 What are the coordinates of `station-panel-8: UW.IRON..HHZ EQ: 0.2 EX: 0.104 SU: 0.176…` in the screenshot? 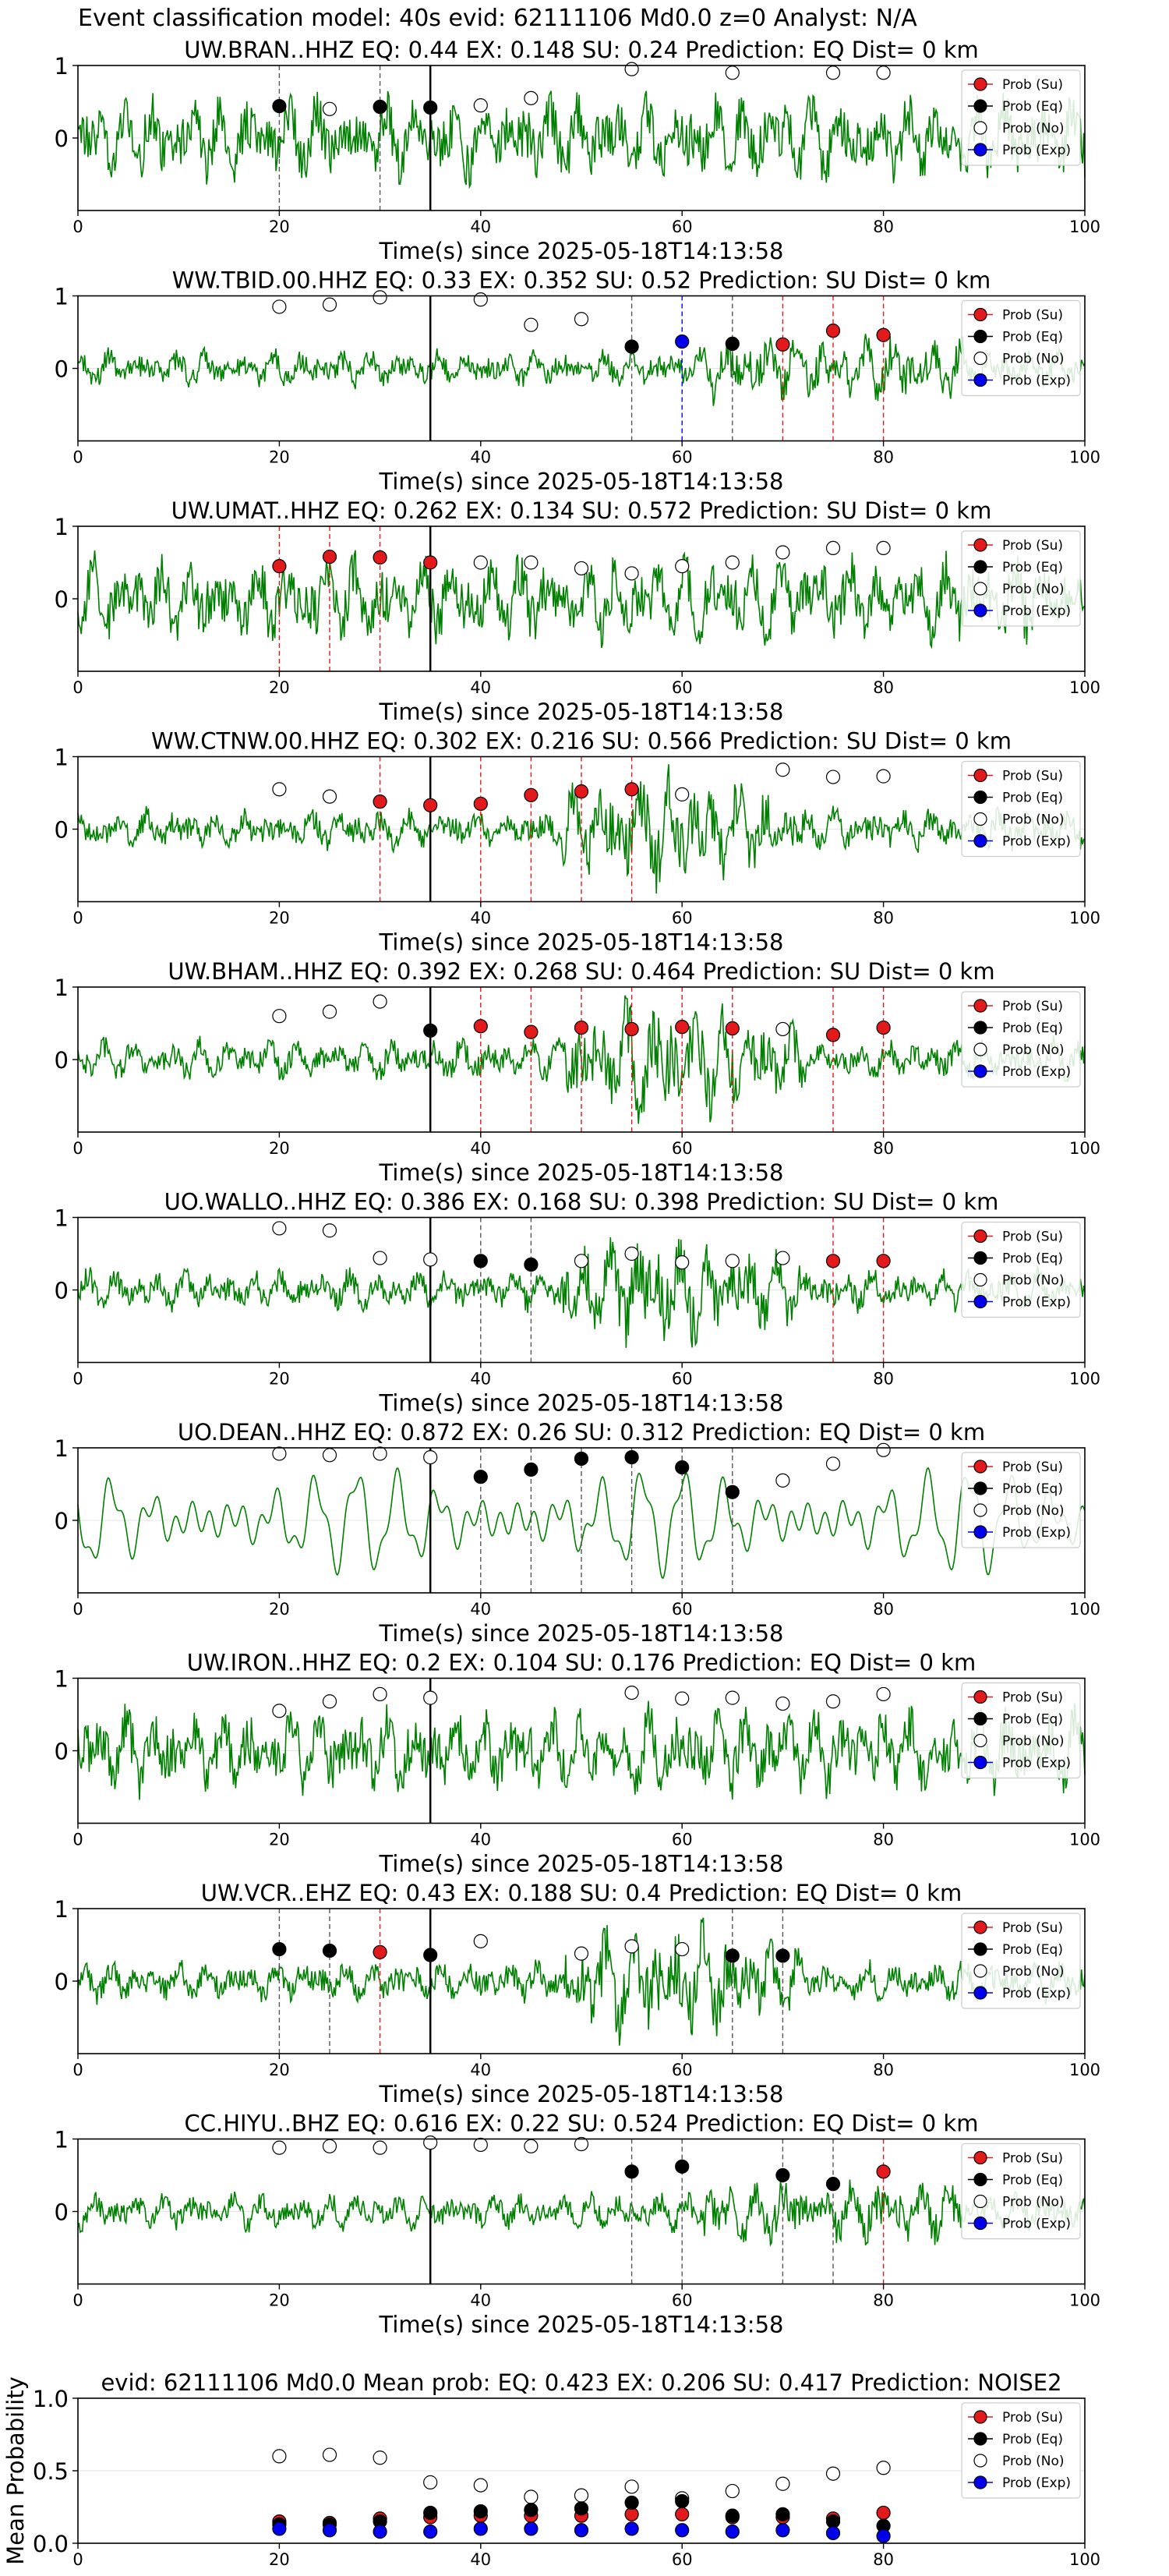 It's located at (578, 1763).